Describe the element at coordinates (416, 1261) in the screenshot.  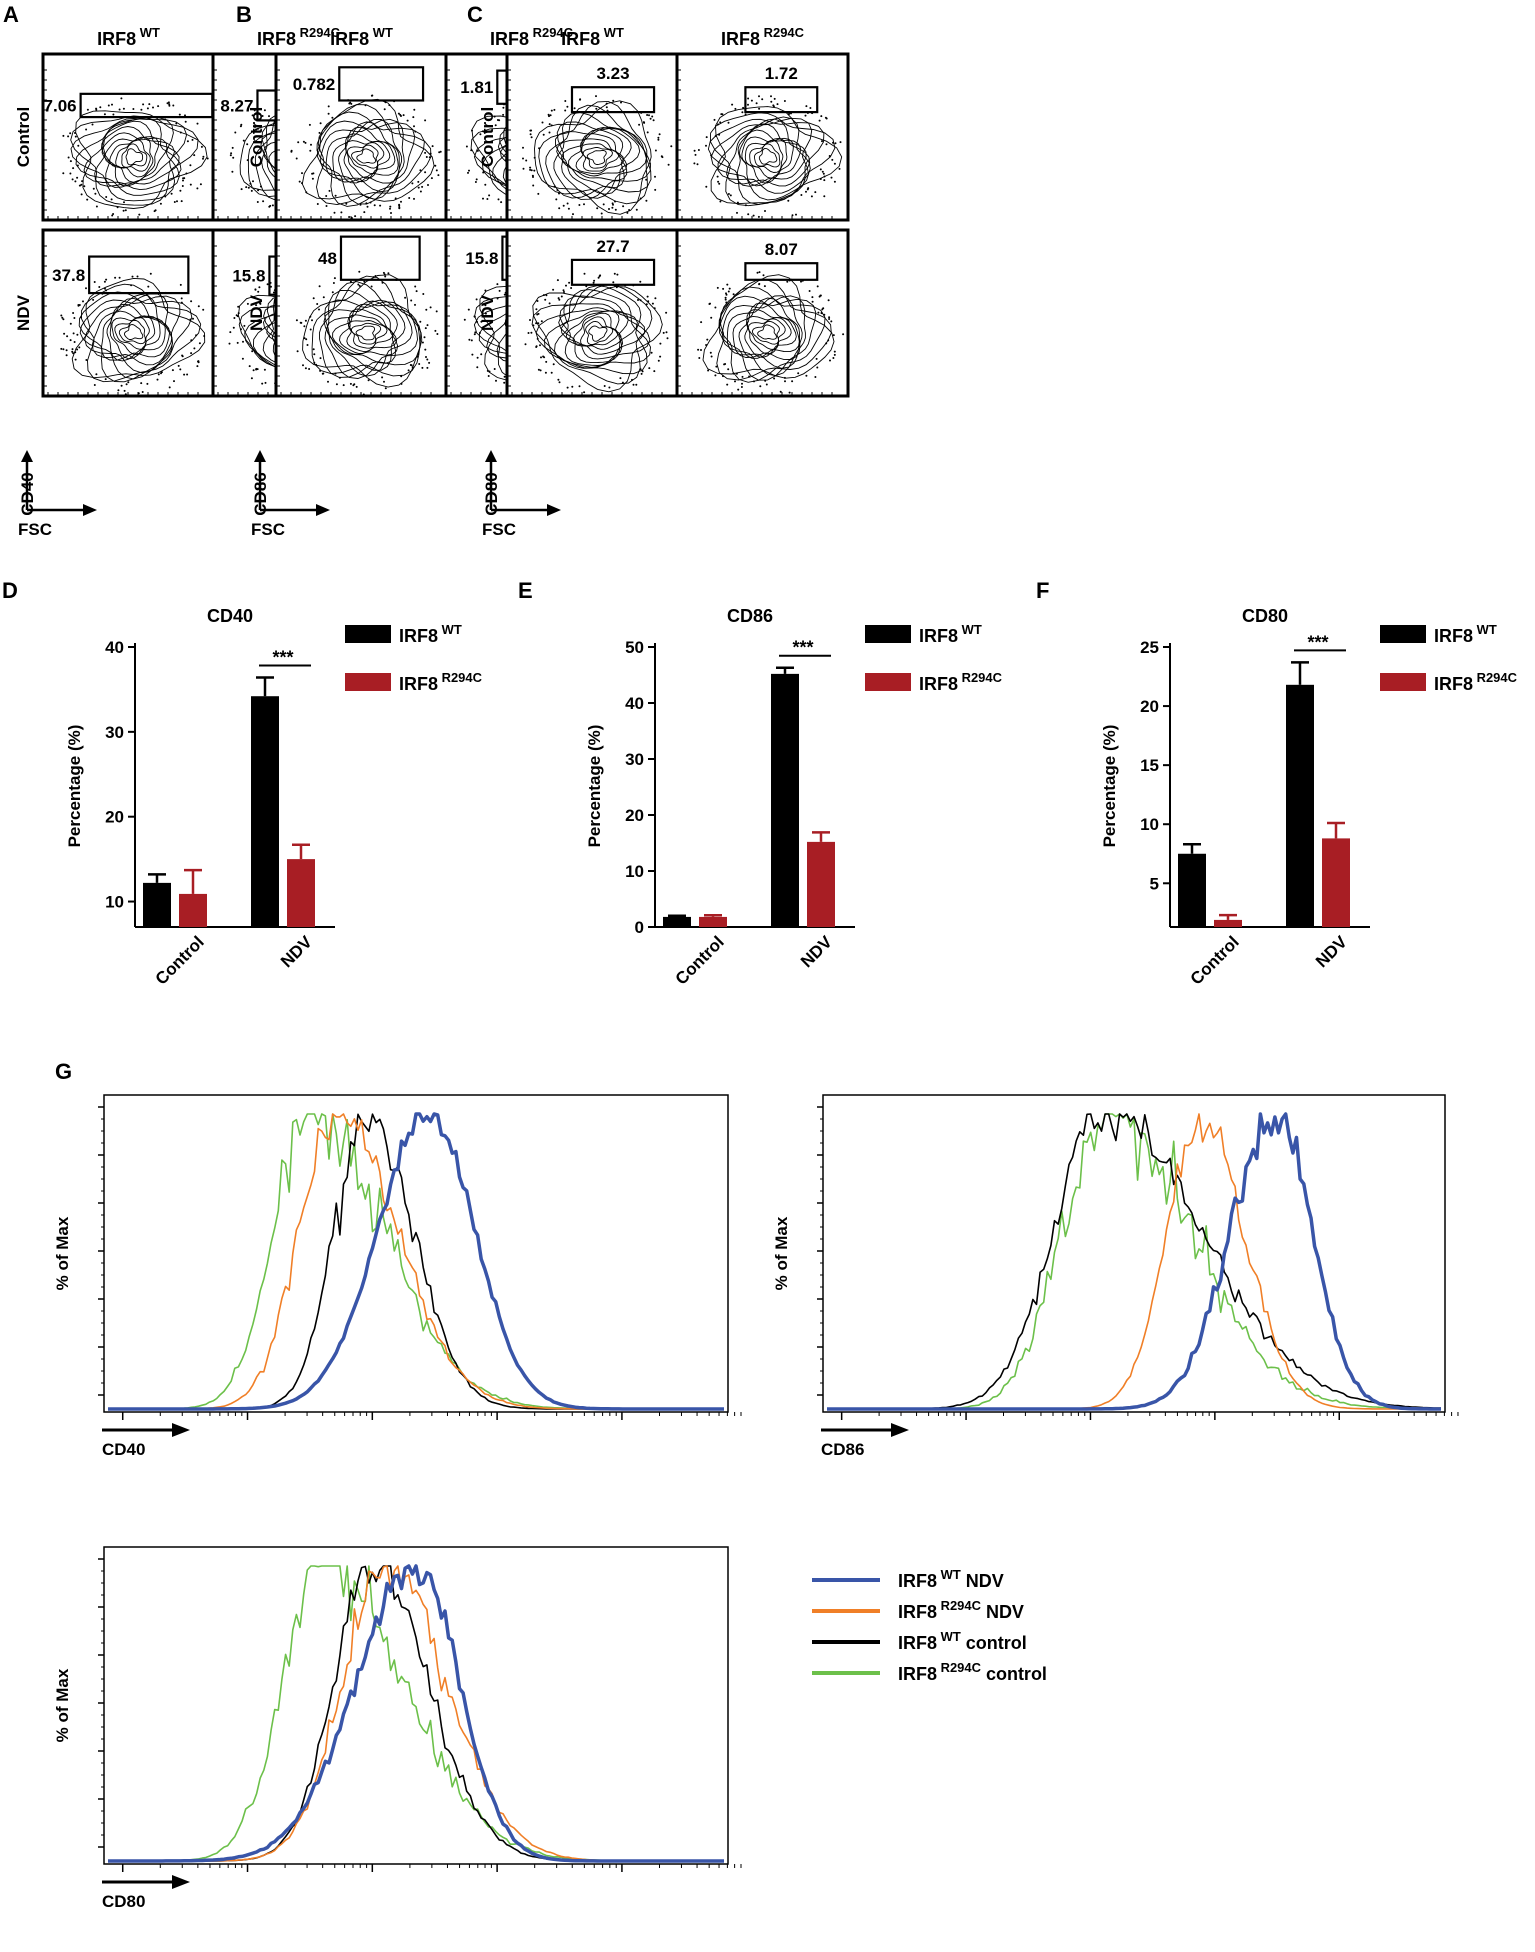
I see `histogram-series` at that location.